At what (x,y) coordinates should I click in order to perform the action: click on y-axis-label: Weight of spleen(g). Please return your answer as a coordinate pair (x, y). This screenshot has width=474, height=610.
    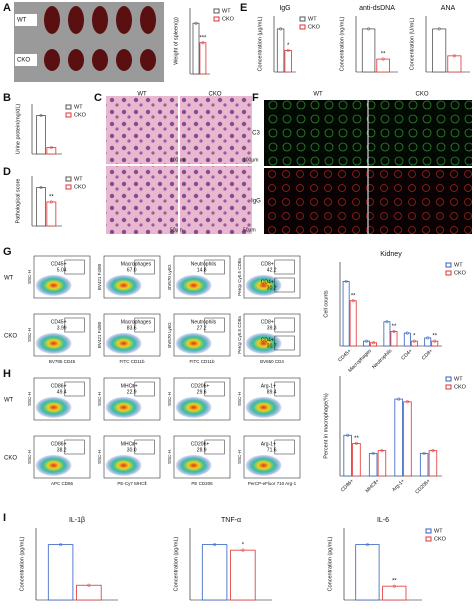
    Looking at the image, I should click on (176, 41).